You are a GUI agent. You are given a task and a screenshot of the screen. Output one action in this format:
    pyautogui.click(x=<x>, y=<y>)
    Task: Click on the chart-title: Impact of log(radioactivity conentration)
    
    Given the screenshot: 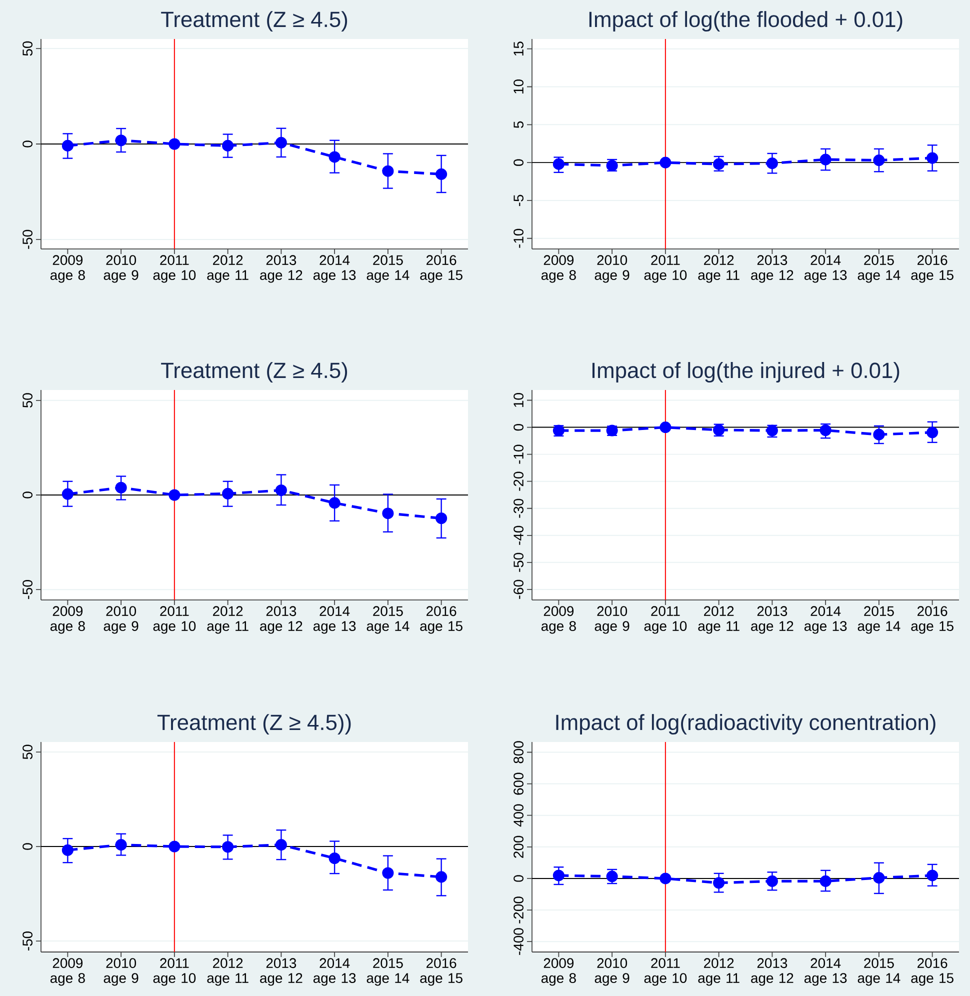 What is the action you would take?
    pyautogui.click(x=746, y=724)
    